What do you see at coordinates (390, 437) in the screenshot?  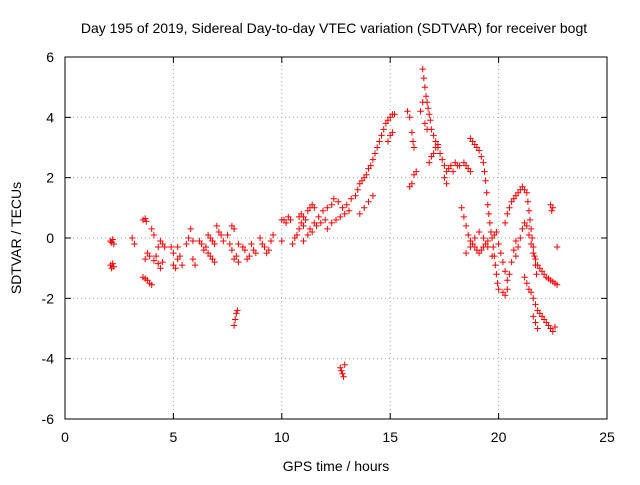 I see `x-tick-label: 15` at bounding box center [390, 437].